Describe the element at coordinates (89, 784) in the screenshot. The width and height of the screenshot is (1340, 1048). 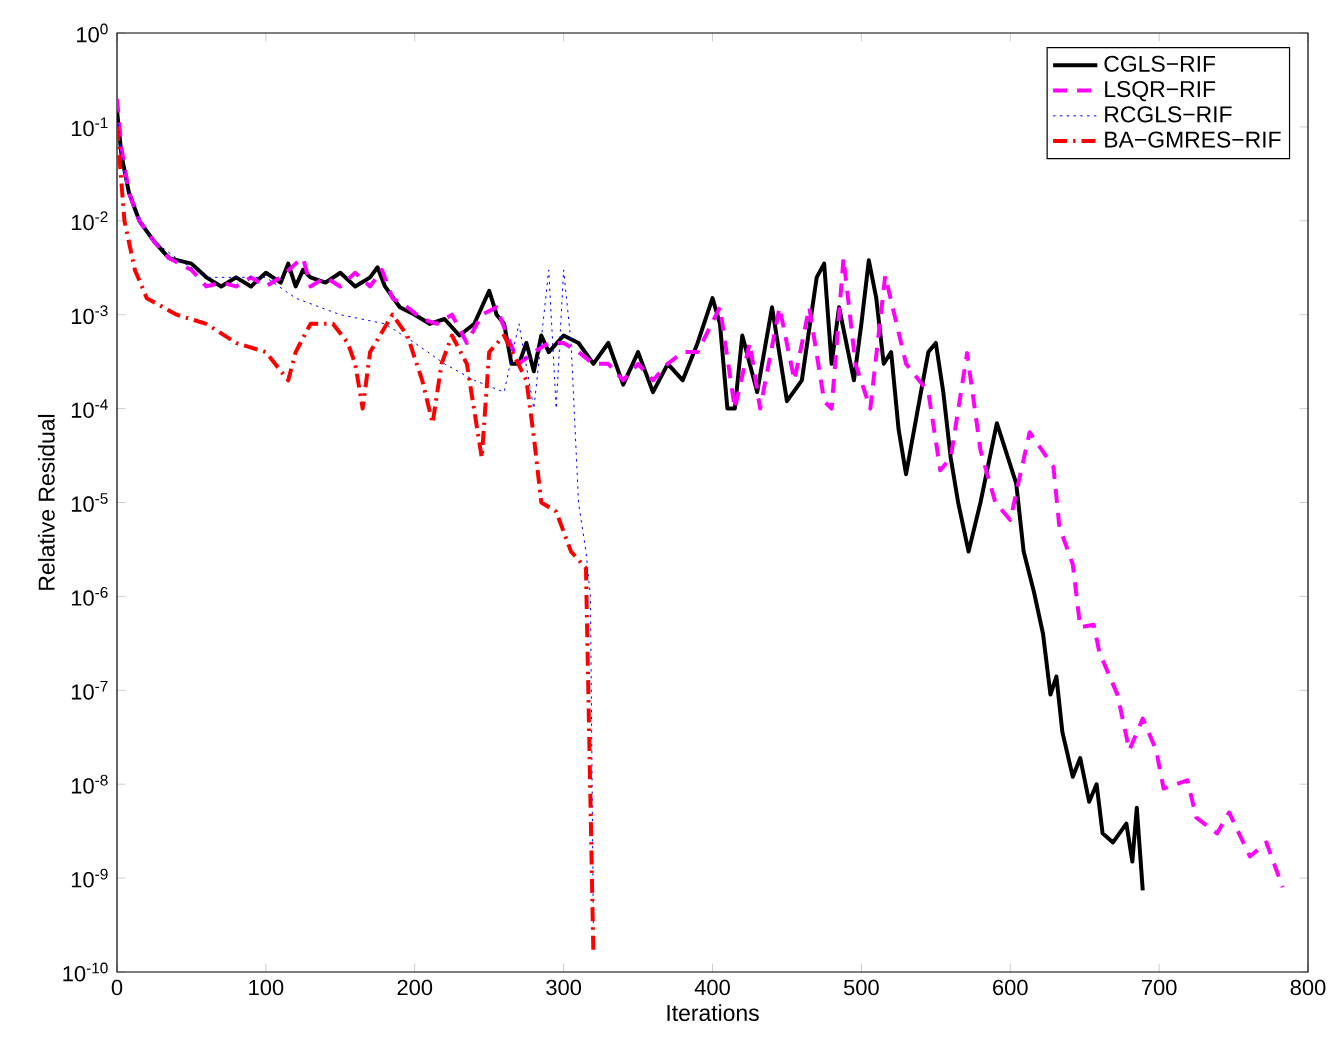
I see `y-tick-label: 10$^{-8}$` at that location.